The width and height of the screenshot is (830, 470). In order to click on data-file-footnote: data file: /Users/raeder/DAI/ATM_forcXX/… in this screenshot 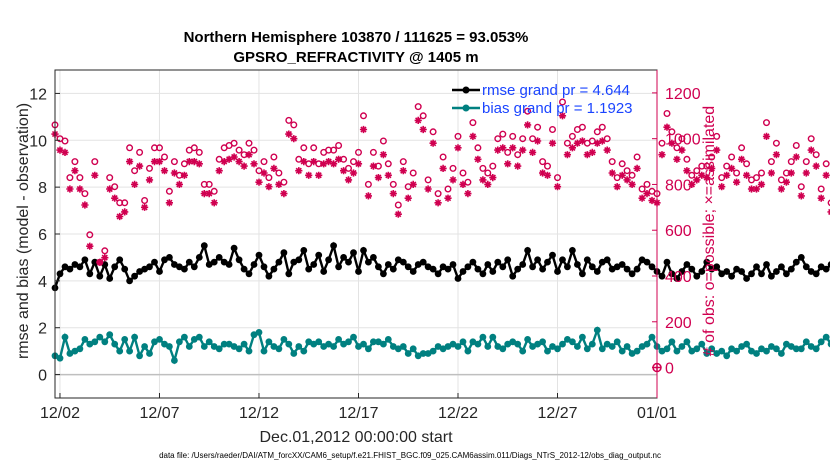, I will do `click(410, 455)`.